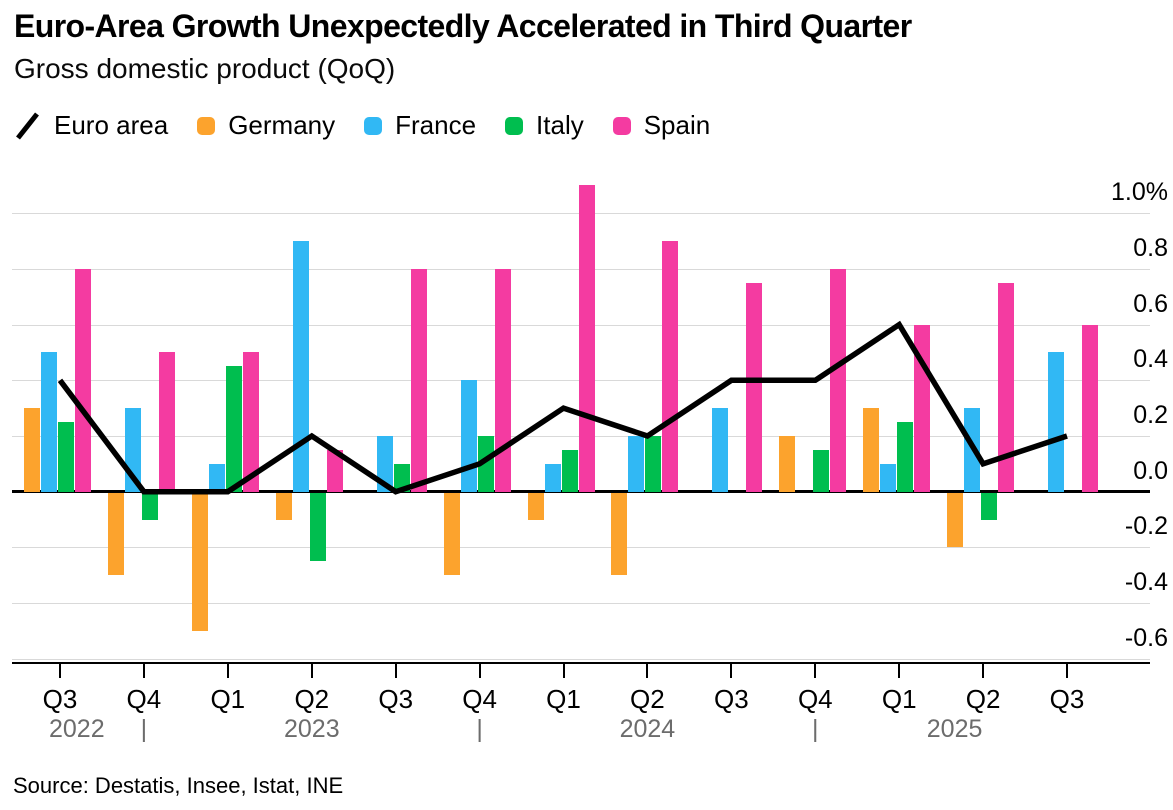 This screenshot has height=810, width=1173. Describe the element at coordinates (621, 125) in the screenshot. I see `spain-swatch-icon` at that location.